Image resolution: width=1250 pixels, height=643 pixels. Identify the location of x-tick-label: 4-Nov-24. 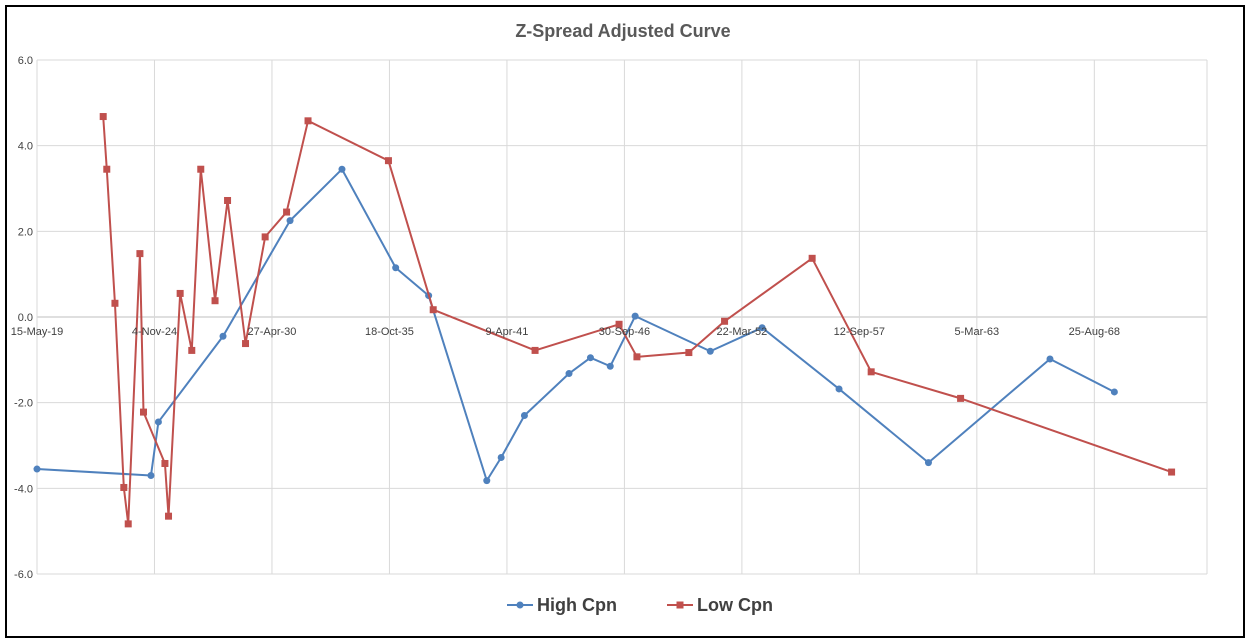
(154, 332).